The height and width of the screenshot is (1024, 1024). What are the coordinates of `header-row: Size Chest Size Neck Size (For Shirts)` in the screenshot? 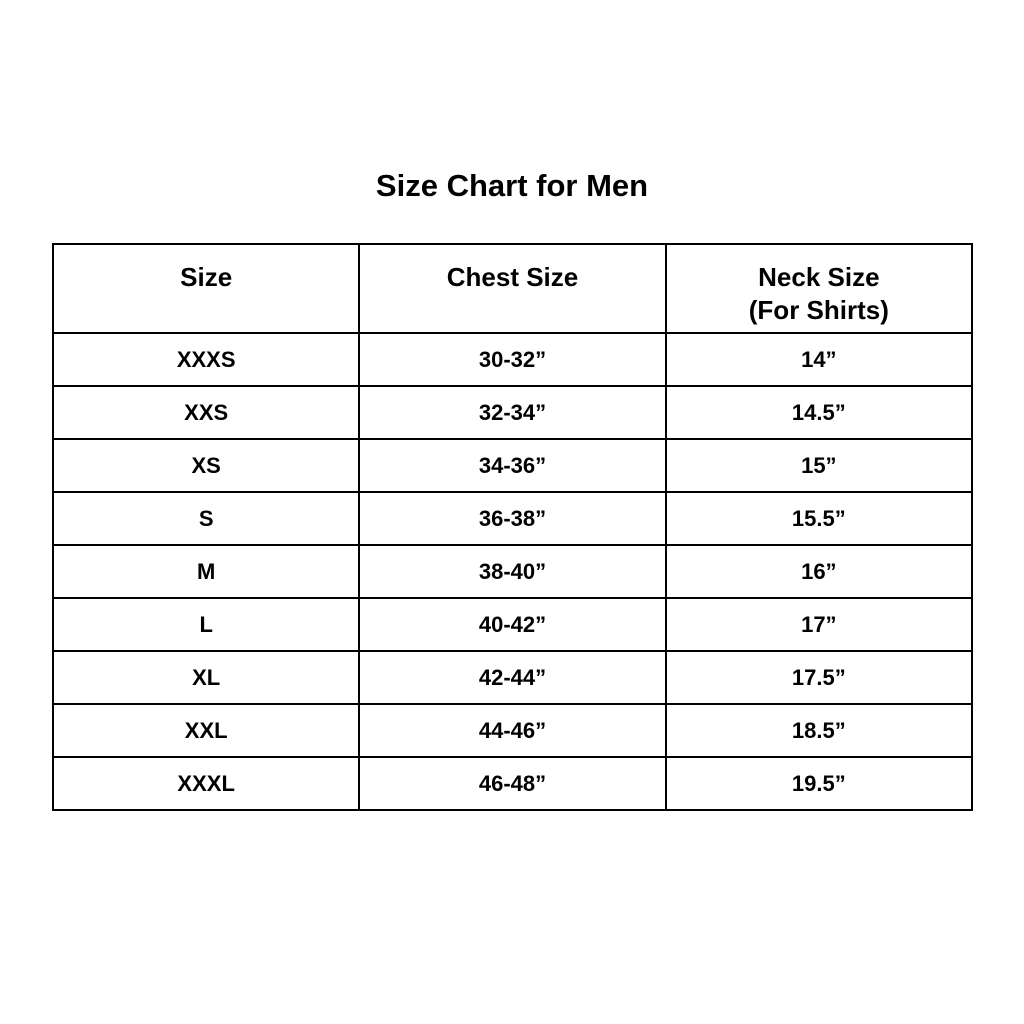 It's located at (512, 288).